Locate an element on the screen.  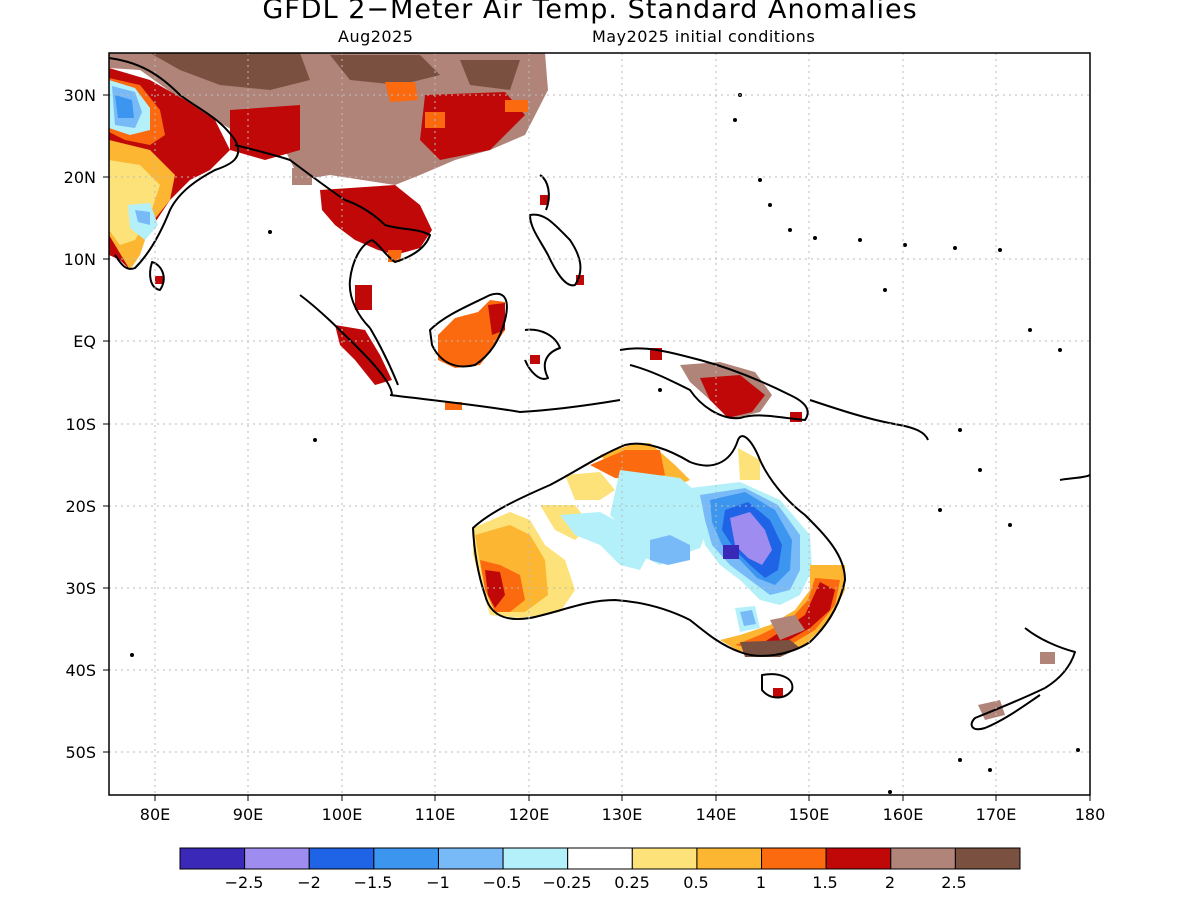
colorbar-label: 1.5 is located at coordinates (824, 882).